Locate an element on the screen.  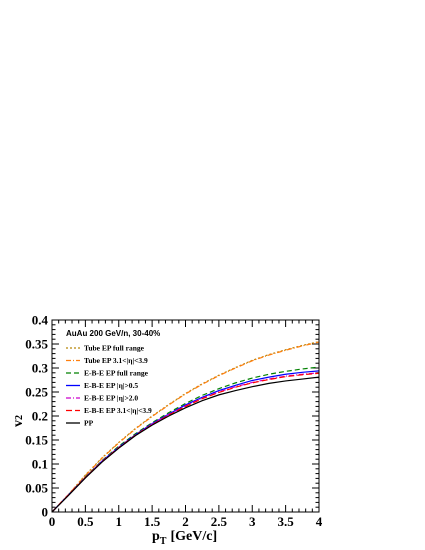
x-tick-label: 2 is located at coordinates (185, 521).